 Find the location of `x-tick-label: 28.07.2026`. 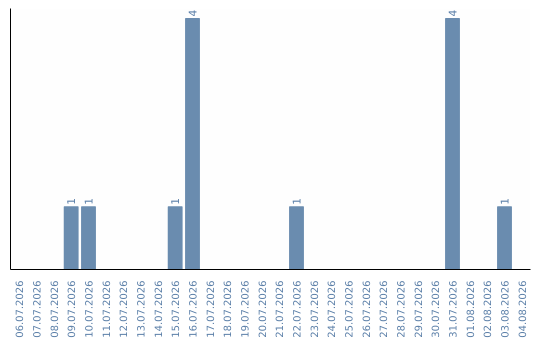

x-tick-label: 28.07.2026 is located at coordinates (402, 309).